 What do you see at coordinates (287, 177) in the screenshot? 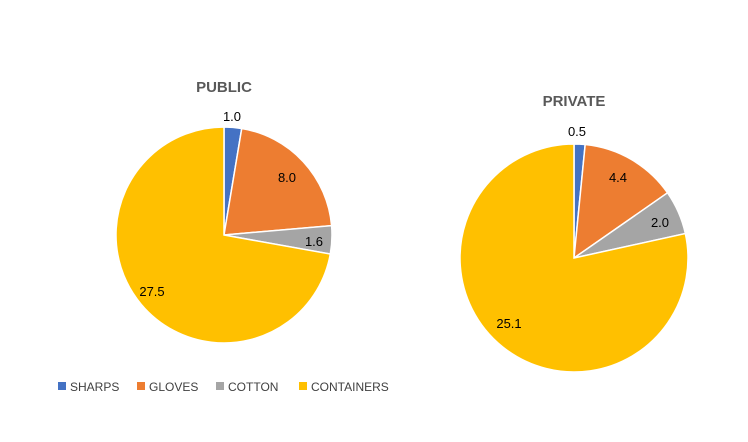
I see `public-label-gloves: 8.0` at bounding box center [287, 177].